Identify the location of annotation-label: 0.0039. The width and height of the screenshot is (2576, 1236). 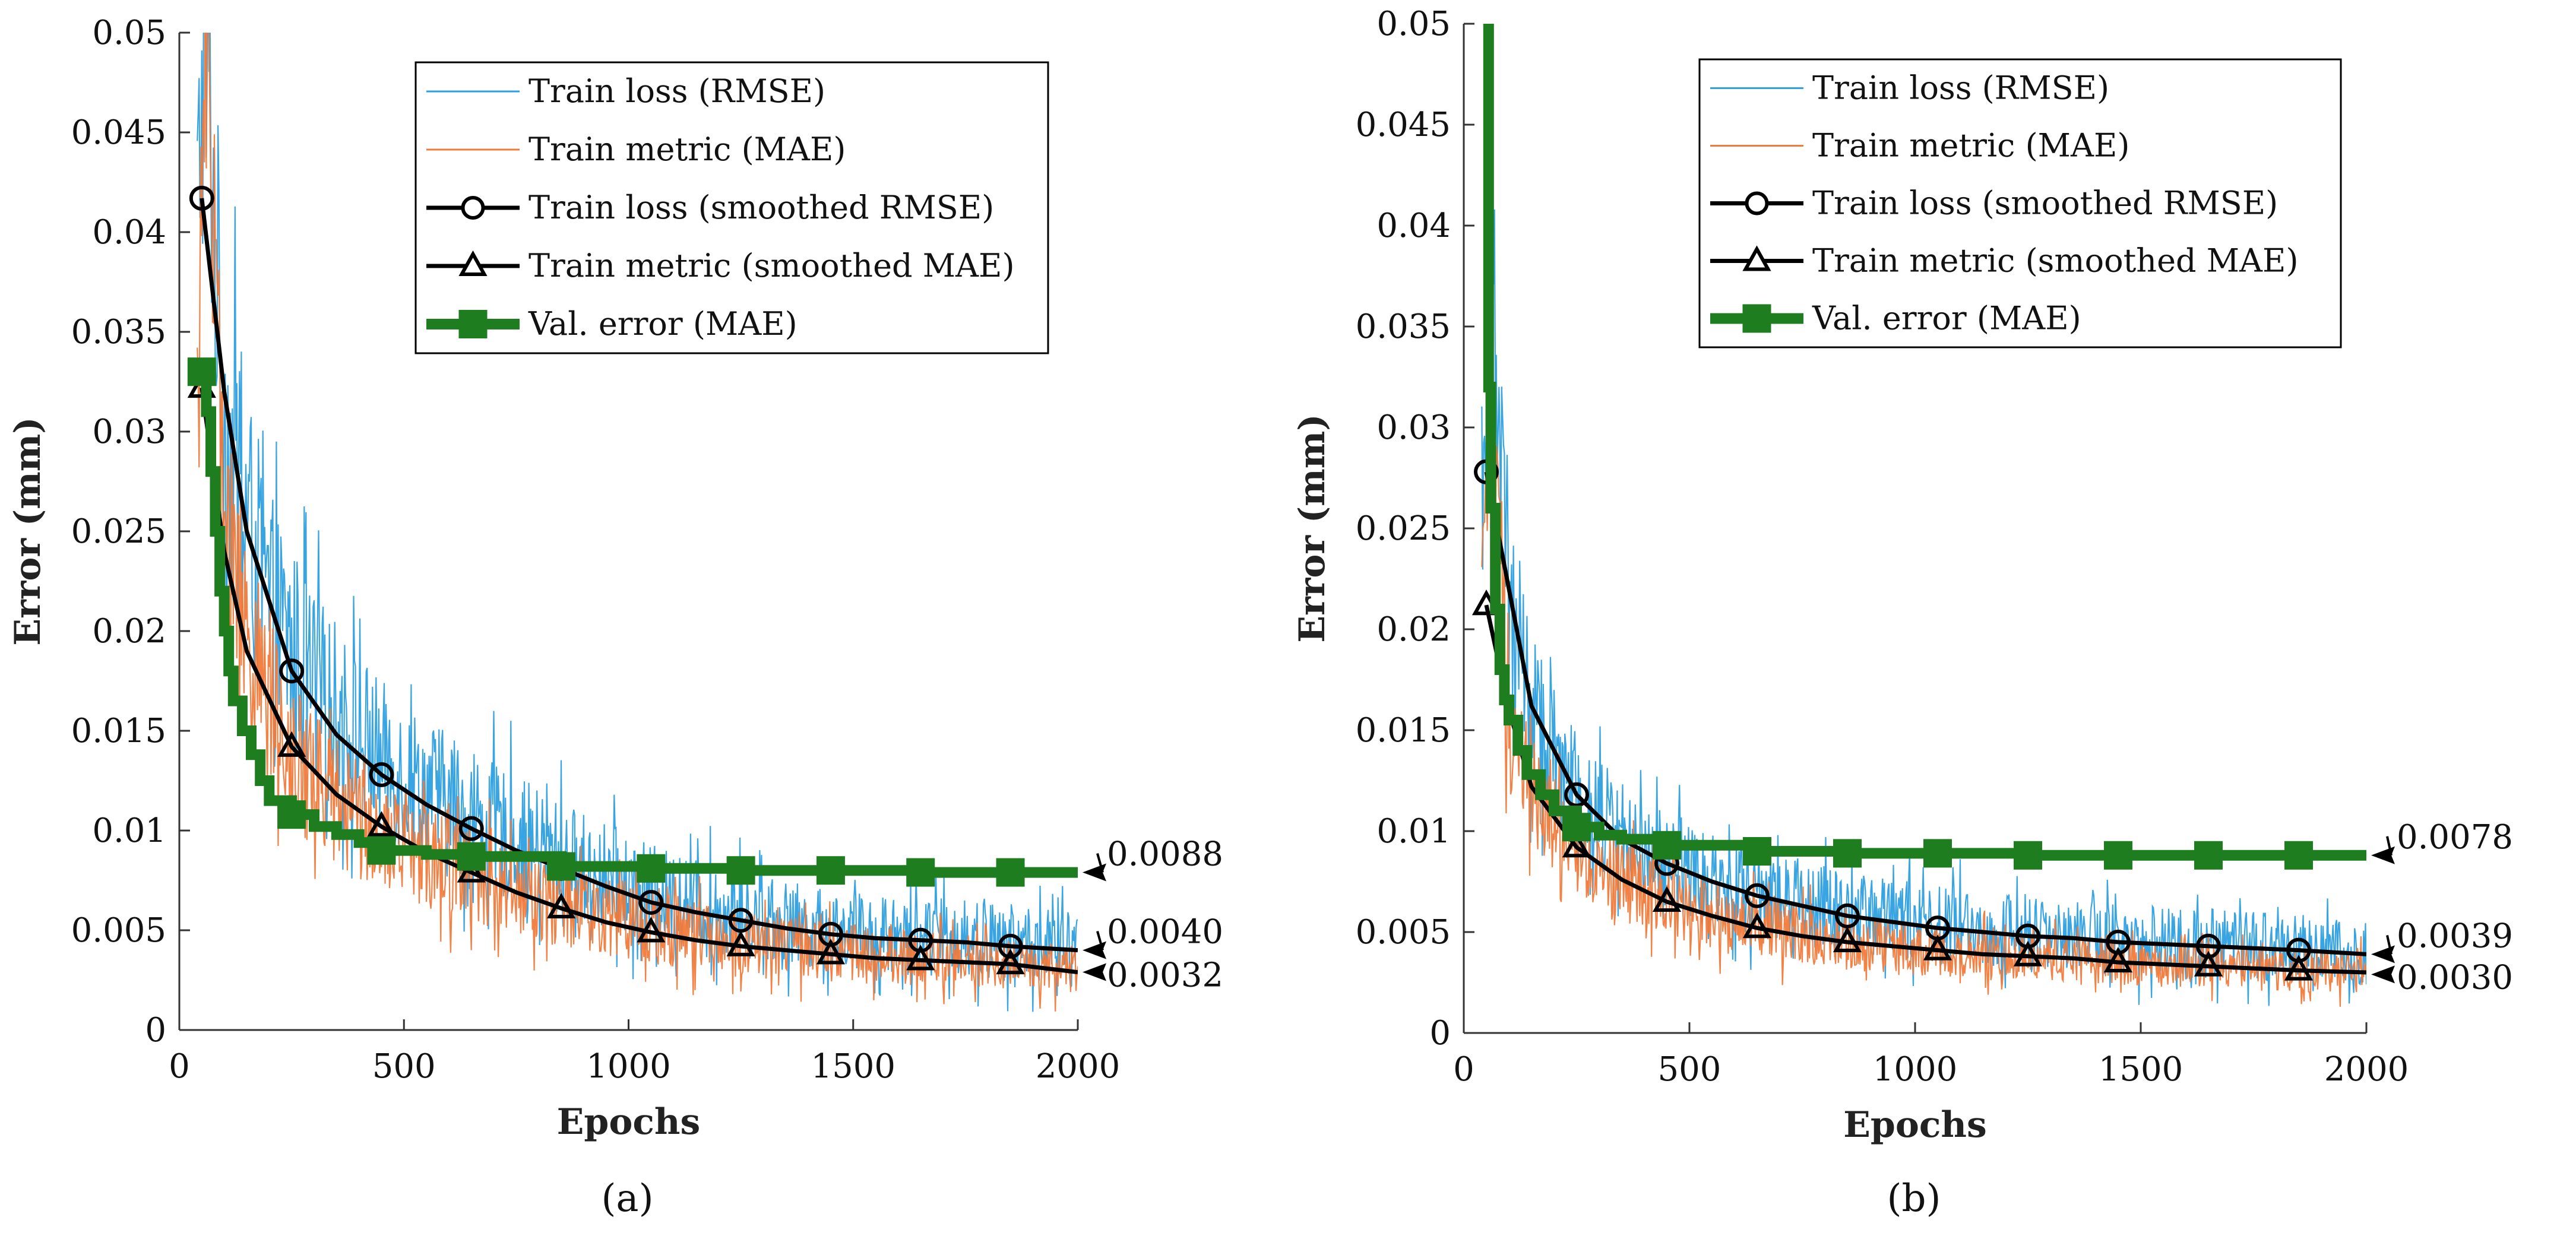
(2455, 936).